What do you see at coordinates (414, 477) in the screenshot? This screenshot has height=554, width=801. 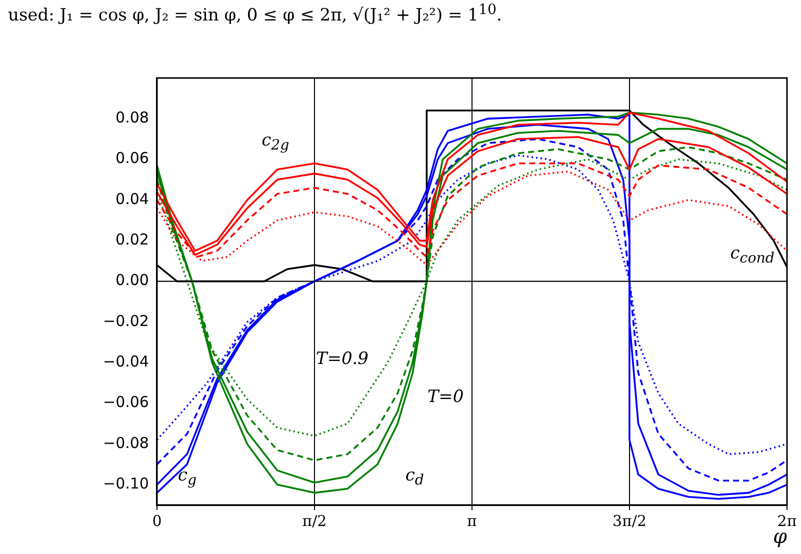 I see `annotation: c$_{d}$` at bounding box center [414, 477].